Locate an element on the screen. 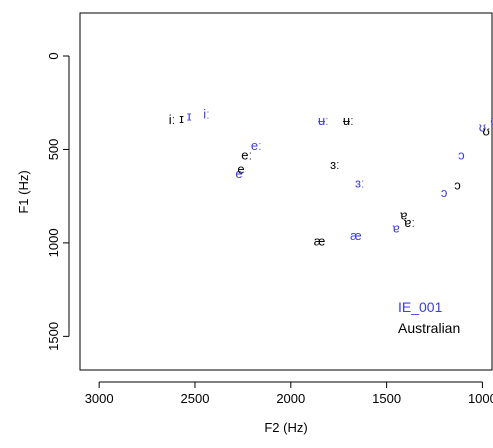 This screenshot has width=493, height=448. y-tick-label: 0 is located at coordinates (53, 55).